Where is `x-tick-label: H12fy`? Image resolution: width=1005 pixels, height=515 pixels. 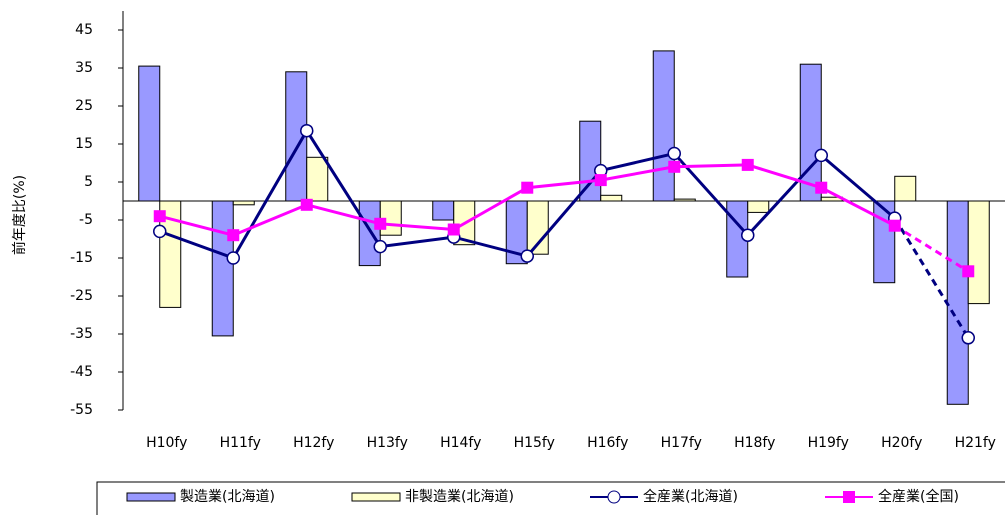 x-tick-label: H12fy is located at coordinates (313, 443).